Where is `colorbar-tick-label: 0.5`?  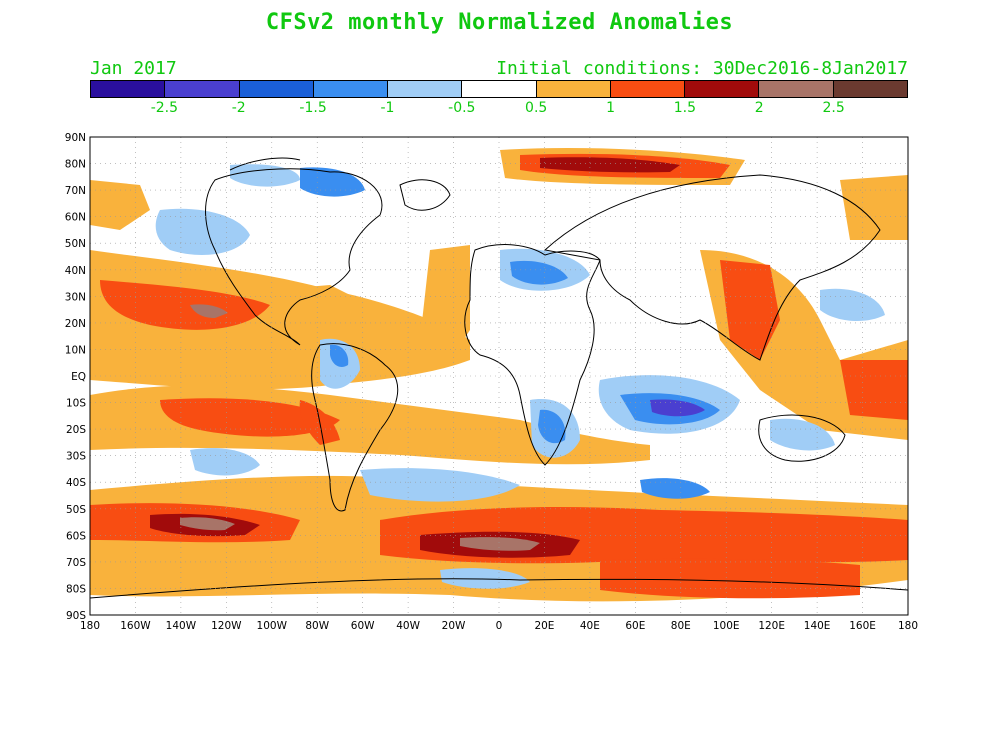 colorbar-tick-label: 0.5 is located at coordinates (536, 108).